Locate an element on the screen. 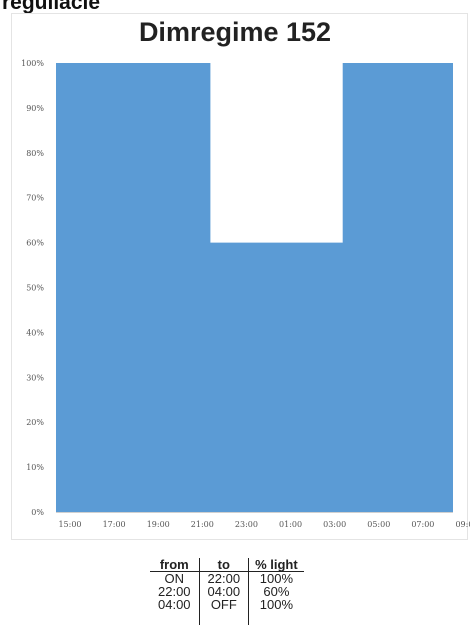  x-tick-label: 09:00 is located at coordinates (462, 524).